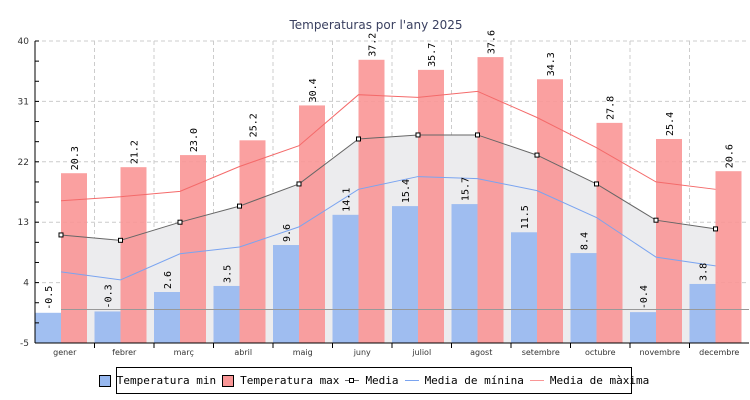 This screenshot has height=400, width=750. What do you see at coordinates (24, 42) in the screenshot?
I see `y-tick-label: 40` at bounding box center [24, 42].